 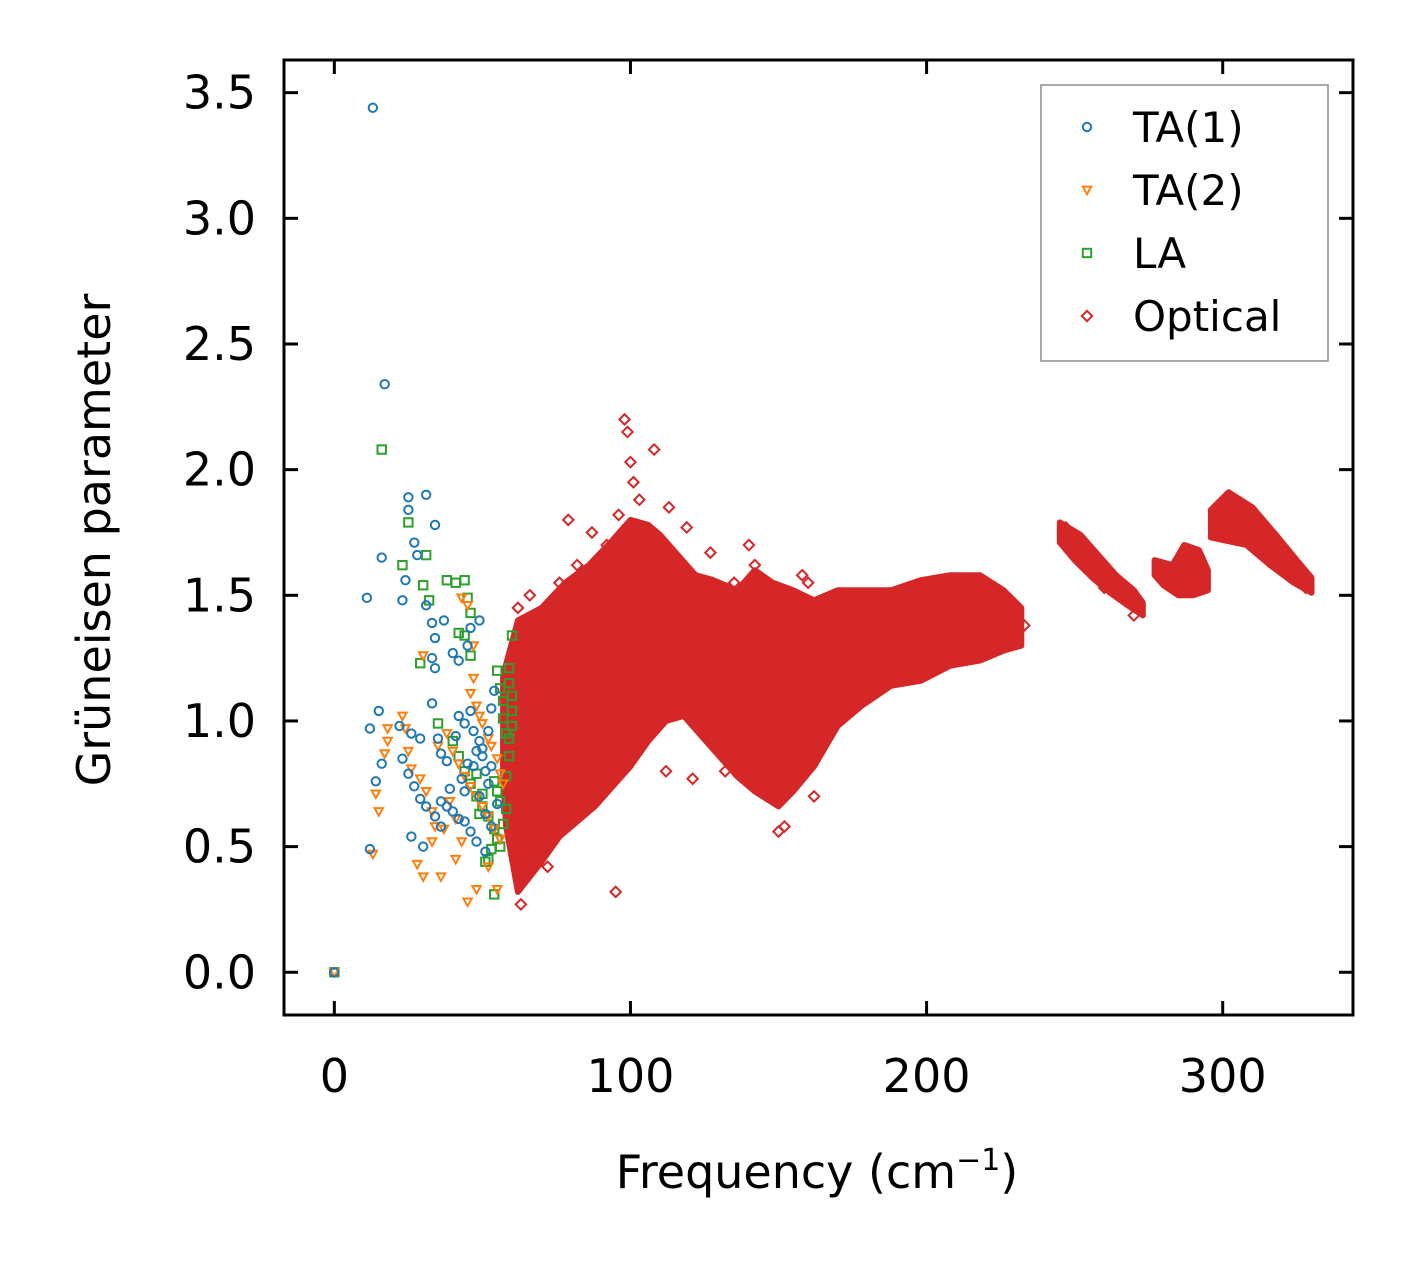 What do you see at coordinates (1188, 190) in the screenshot?
I see `legend-label: TA(2)` at bounding box center [1188, 190].